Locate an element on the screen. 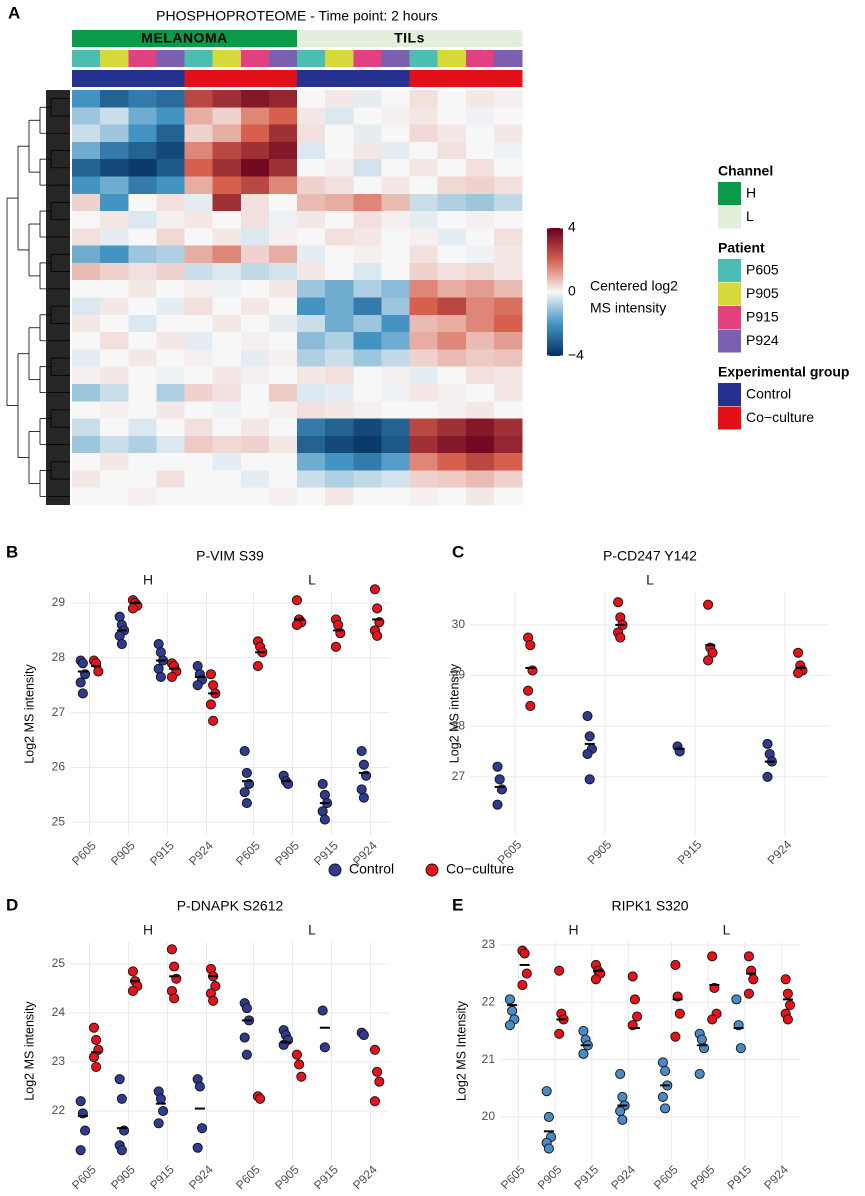 The width and height of the screenshot is (865, 1196). y-axis-label: Log2 MS intensity is located at coordinates (454, 713).